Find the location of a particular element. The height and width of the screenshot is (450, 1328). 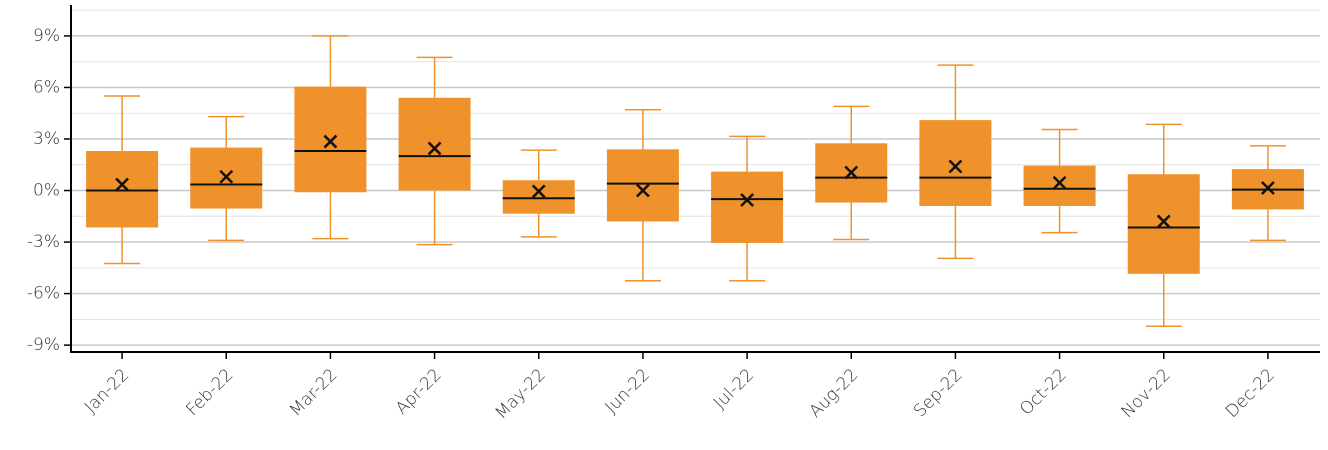

y-tick-label: 9% is located at coordinates (46, 36).